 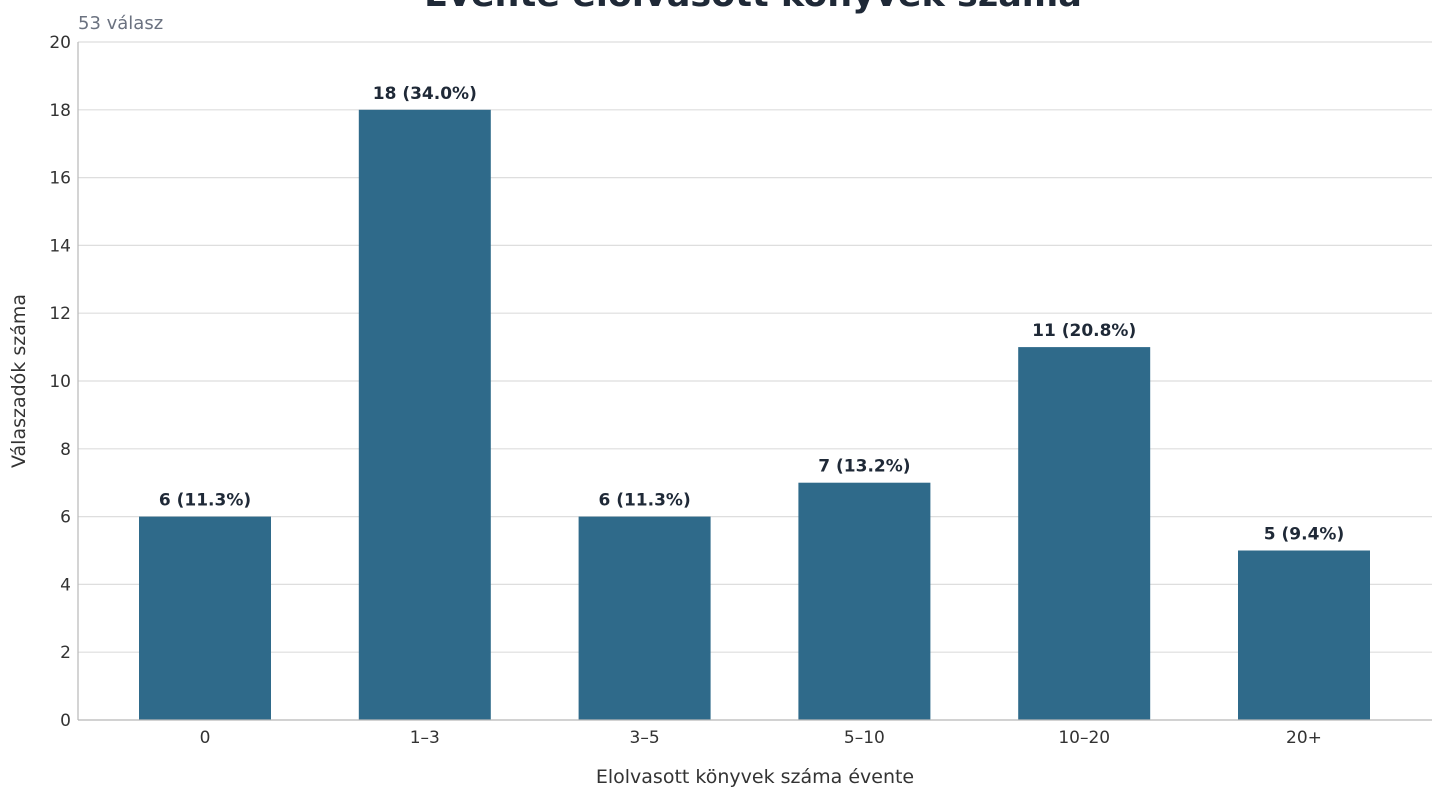 What do you see at coordinates (425, 738) in the screenshot?
I see `x-tick-label: 1–3` at bounding box center [425, 738].